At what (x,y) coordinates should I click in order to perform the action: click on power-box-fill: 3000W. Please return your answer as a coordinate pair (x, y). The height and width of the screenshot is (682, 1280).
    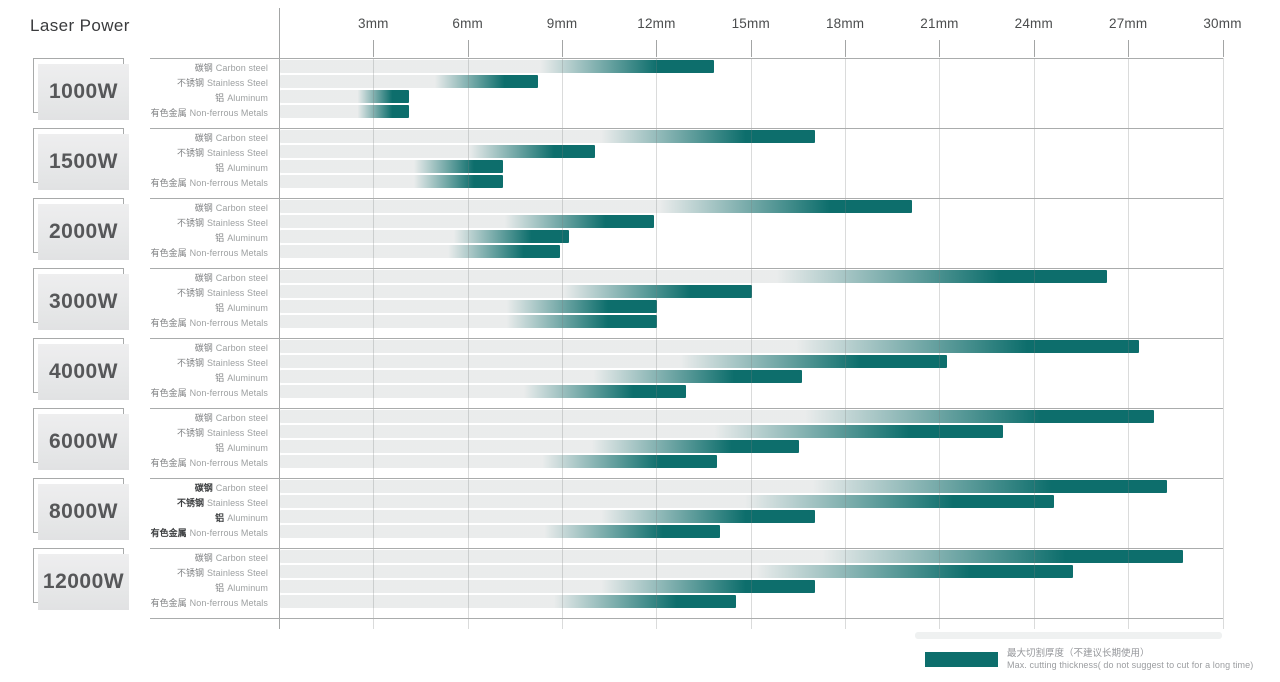
    Looking at the image, I should click on (83, 302).